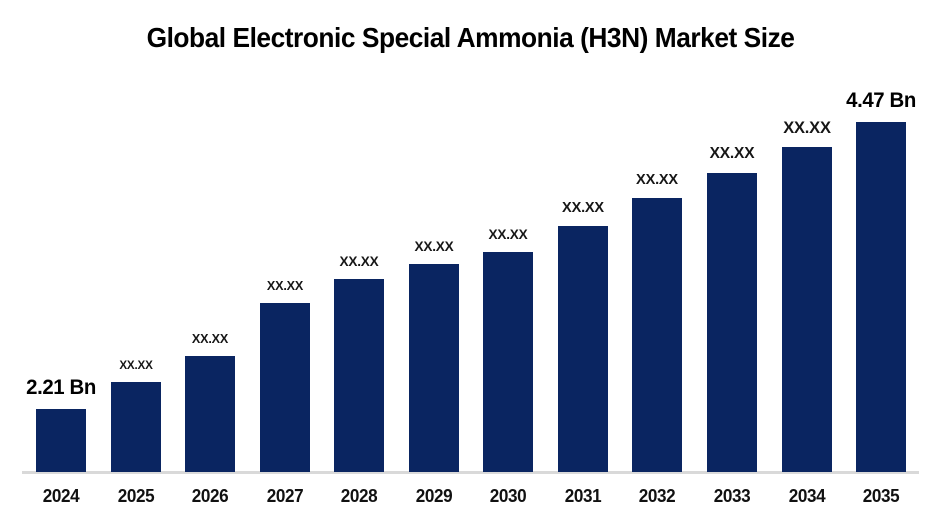 This screenshot has height=525, width=941. What do you see at coordinates (657, 179) in the screenshot?
I see `bar-value-label-2032: XX.XX` at bounding box center [657, 179].